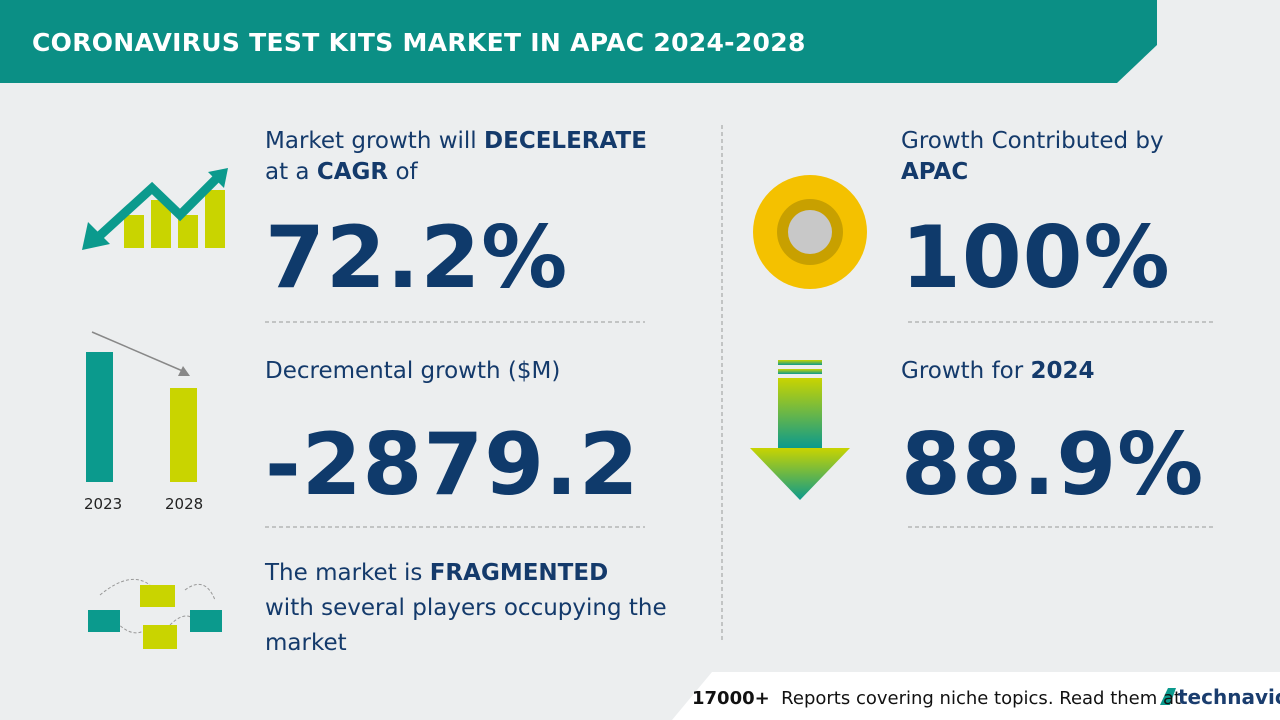 The width and height of the screenshot is (1280, 720). What do you see at coordinates (406, 172) in the screenshot?
I see `text: of` at bounding box center [406, 172].